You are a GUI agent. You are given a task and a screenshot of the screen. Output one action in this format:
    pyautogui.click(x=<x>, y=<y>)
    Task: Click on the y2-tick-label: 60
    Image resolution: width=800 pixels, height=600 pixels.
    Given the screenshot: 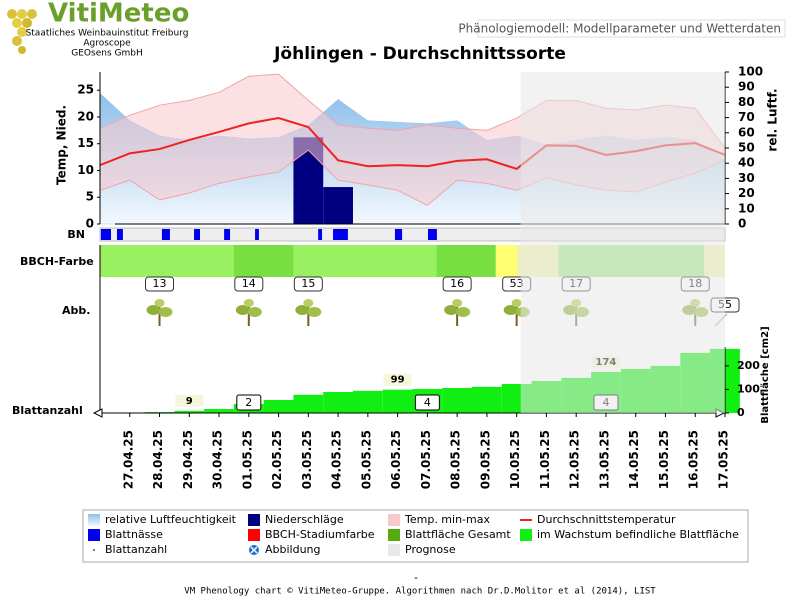 What is the action you would take?
    pyautogui.click(x=746, y=132)
    